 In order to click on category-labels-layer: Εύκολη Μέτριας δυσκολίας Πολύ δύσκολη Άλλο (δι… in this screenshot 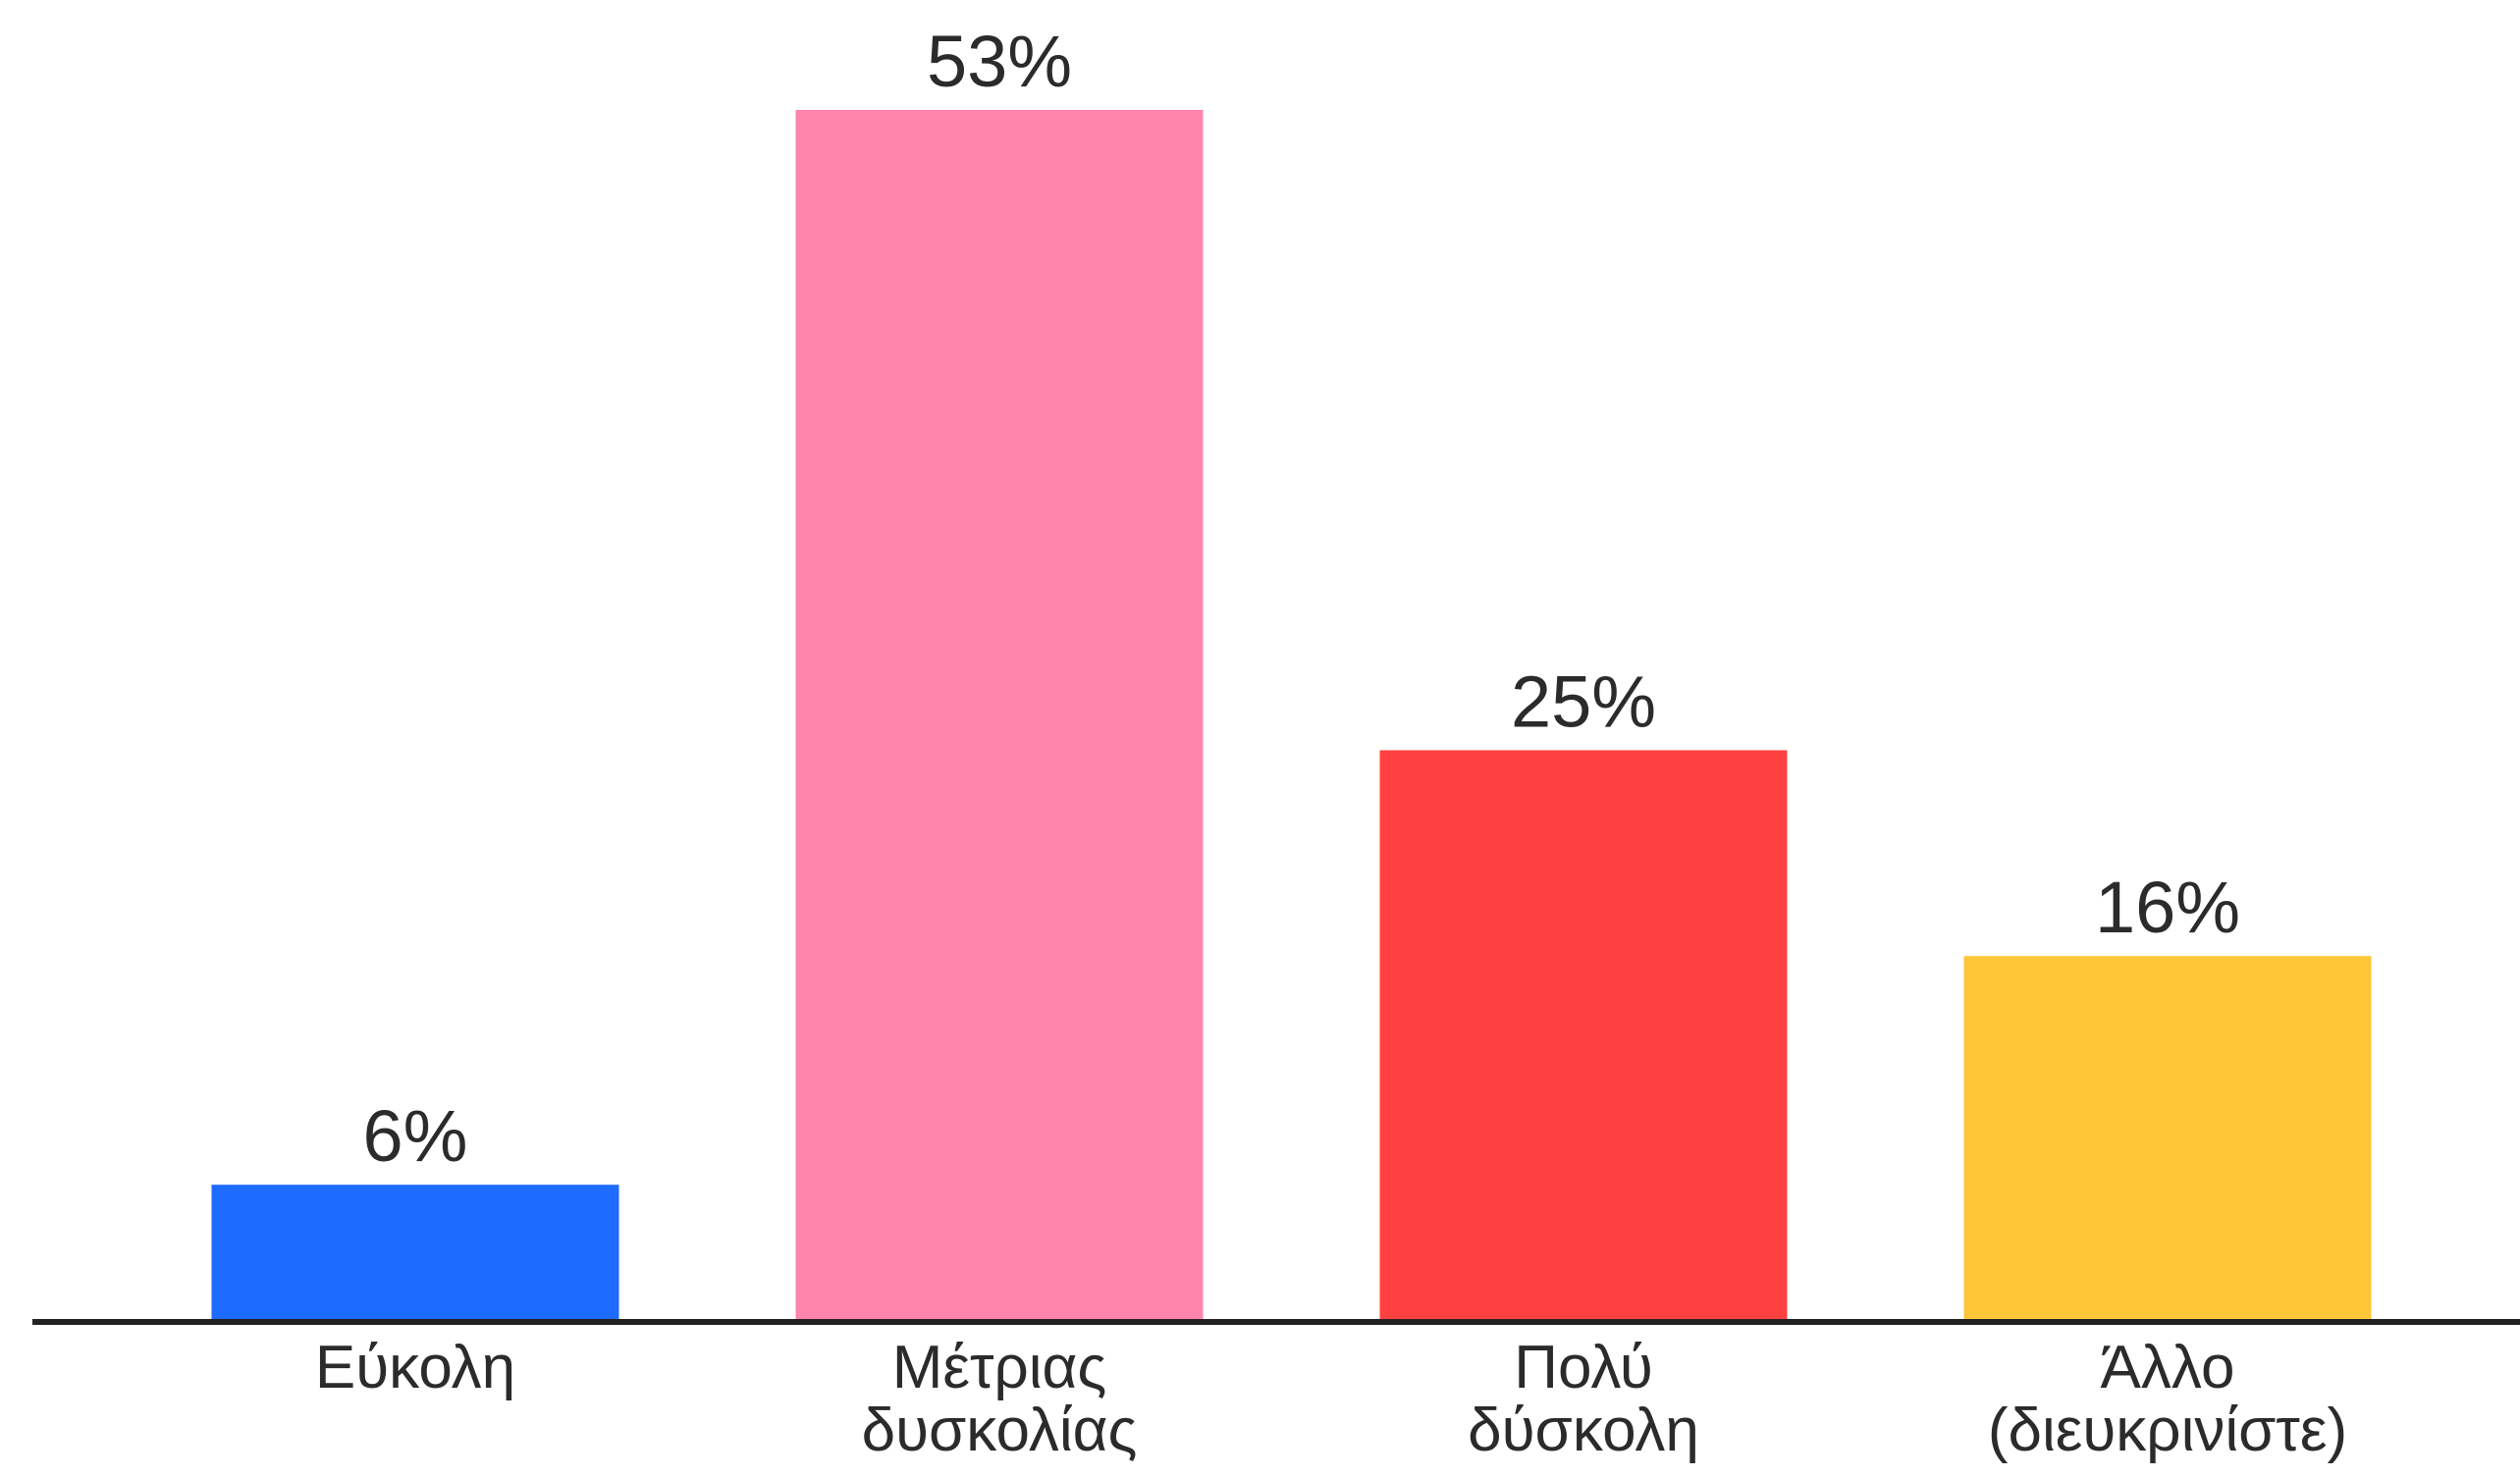, I will do `click(1331, 1399)`.